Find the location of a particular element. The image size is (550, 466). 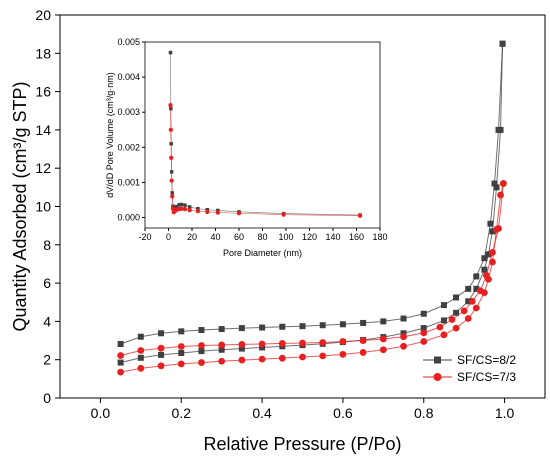

inset-y-tick-label: 0.005 is located at coordinates (128, 42).